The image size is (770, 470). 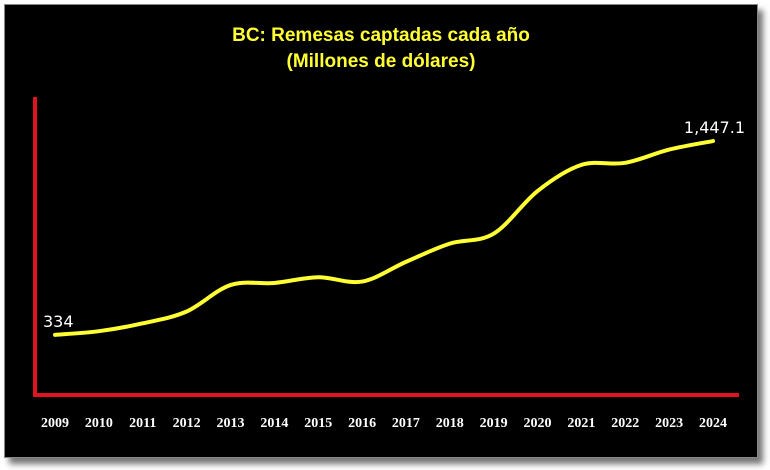 I want to click on data-point-2015, so click(x=318, y=277).